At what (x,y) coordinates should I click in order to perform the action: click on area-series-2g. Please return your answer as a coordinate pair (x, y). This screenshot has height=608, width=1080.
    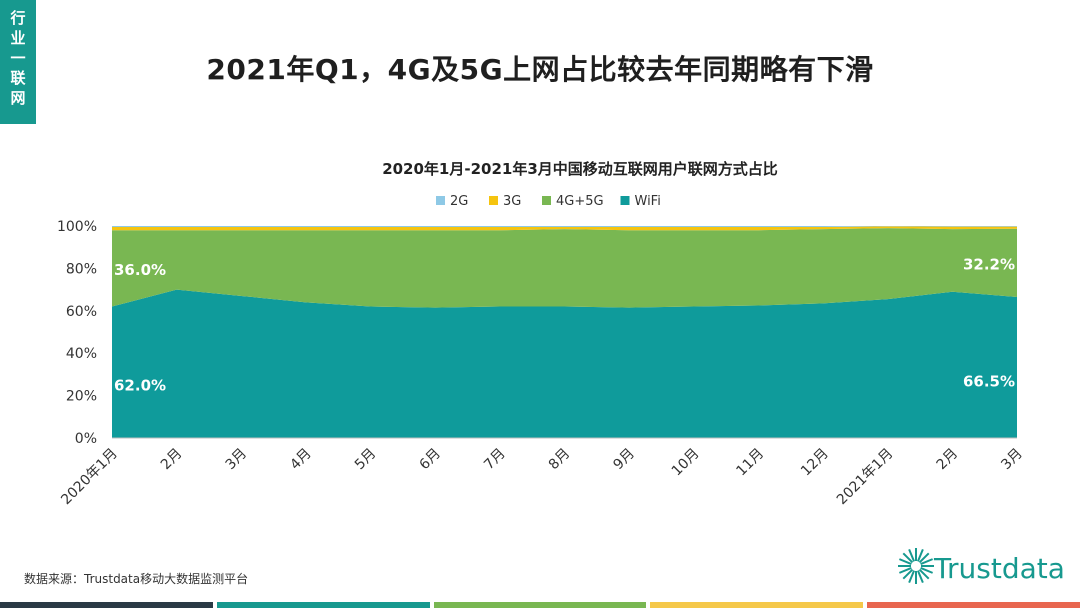
    Looking at the image, I should click on (564, 227).